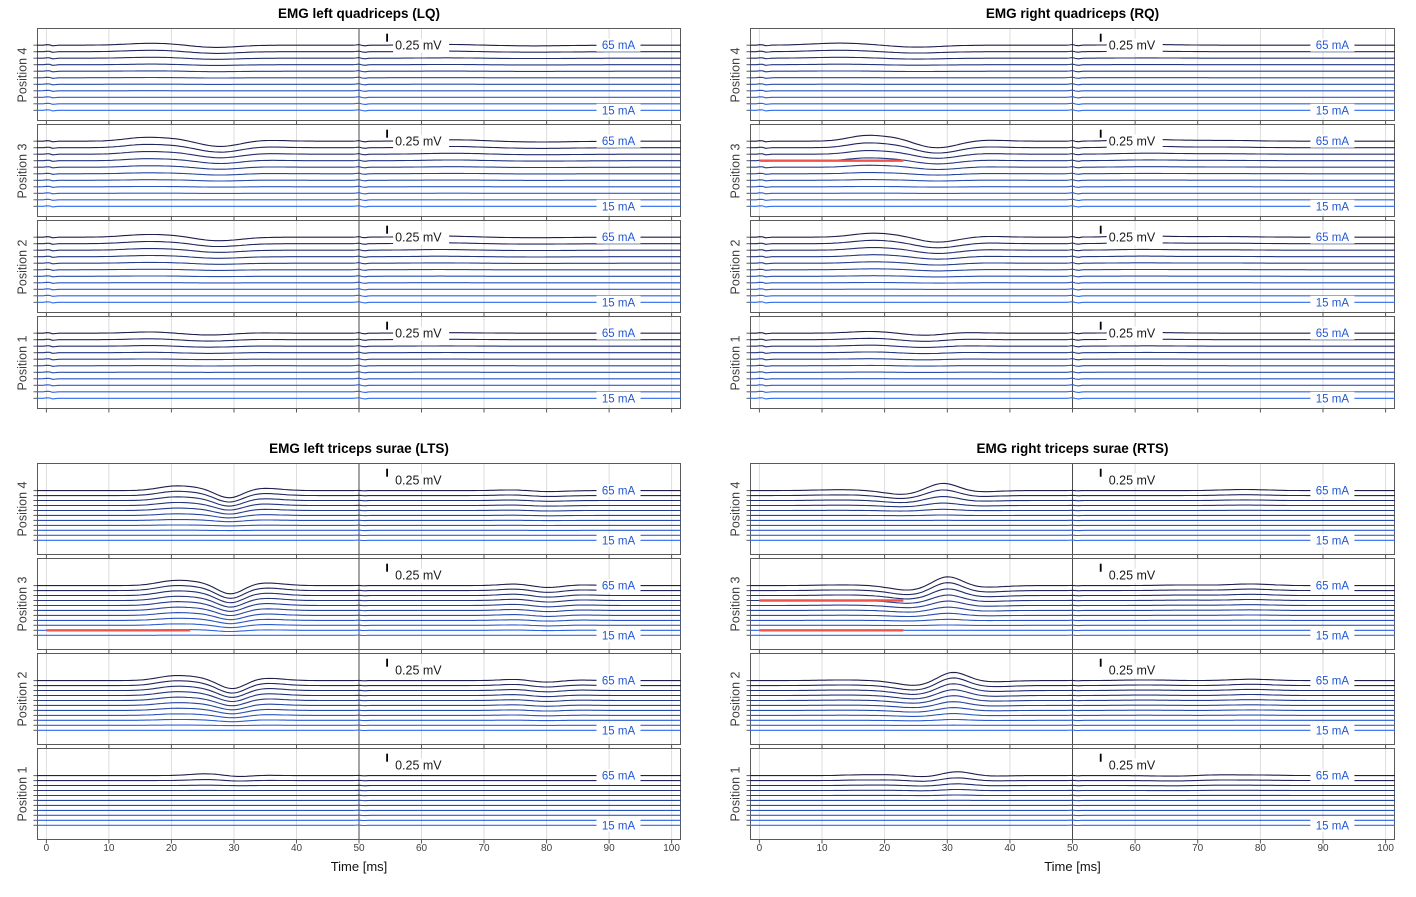 The image size is (1416, 897). I want to click on x-axis-label: Time [ms], so click(359, 866).